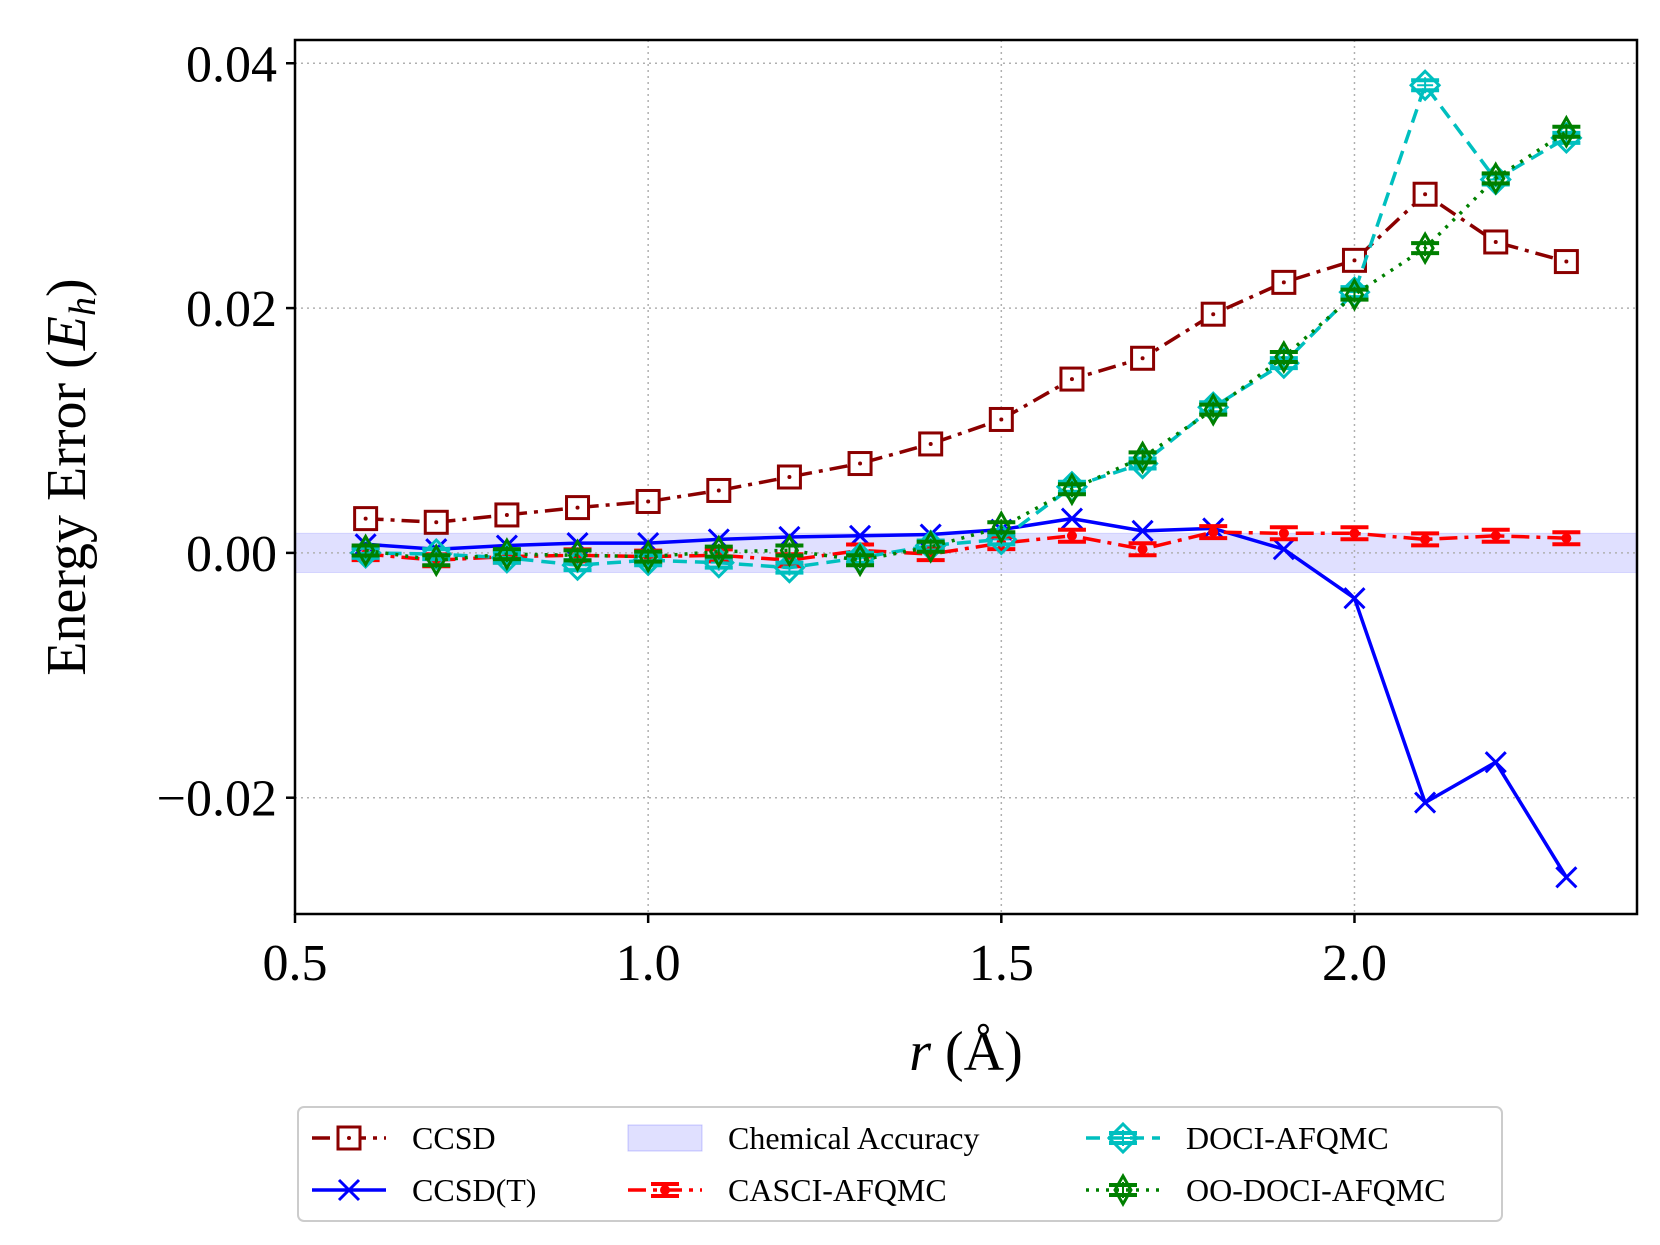  I want to click on legend-label: CASCI-AFQMC, so click(837, 1190).